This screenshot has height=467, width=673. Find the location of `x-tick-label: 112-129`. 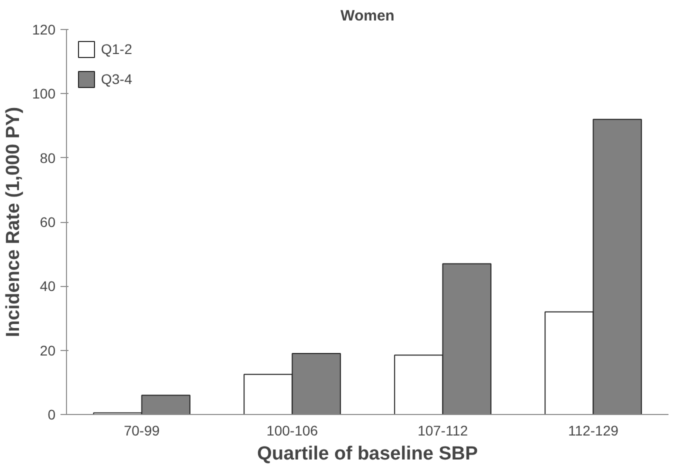

x-tick-label: 112-129 is located at coordinates (593, 430).